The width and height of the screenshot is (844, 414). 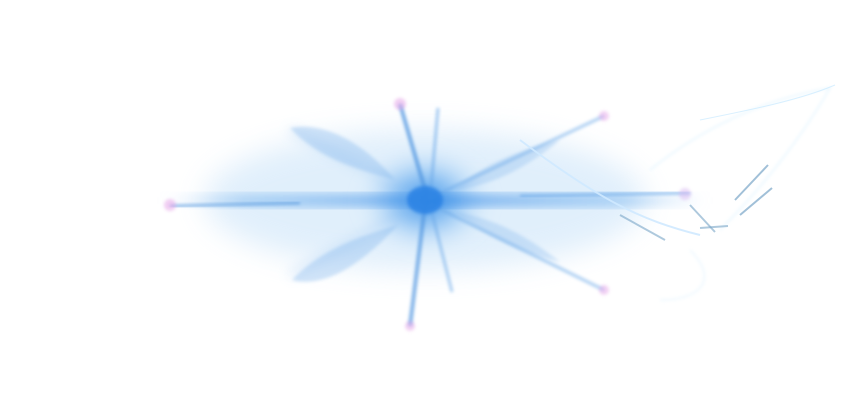 I want to click on wing-upper-left, so click(x=342, y=153).